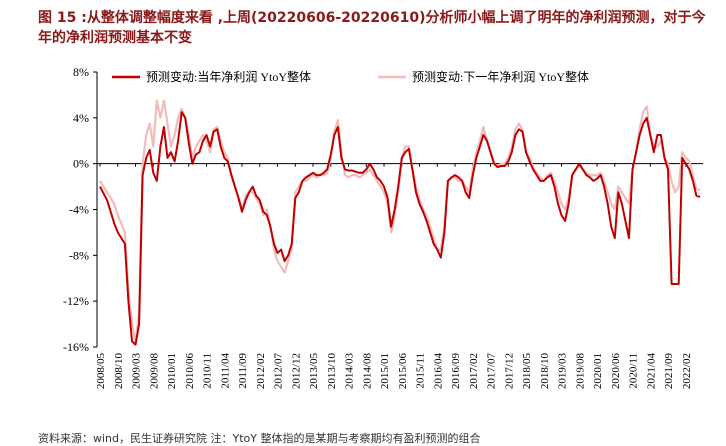  Describe the element at coordinates (261, 371) in the screenshot. I see `x-tick-label: 2012/02` at that location.